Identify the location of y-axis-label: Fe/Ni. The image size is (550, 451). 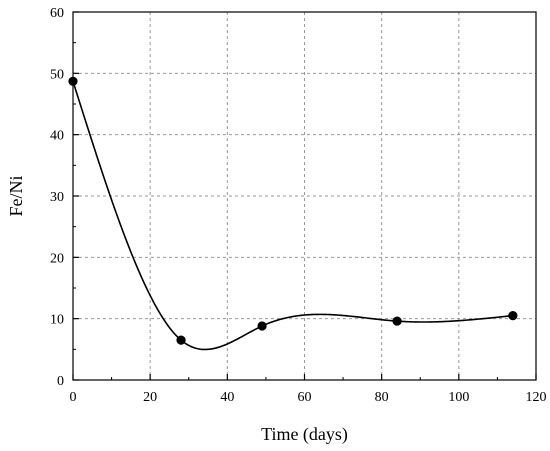
(16, 195).